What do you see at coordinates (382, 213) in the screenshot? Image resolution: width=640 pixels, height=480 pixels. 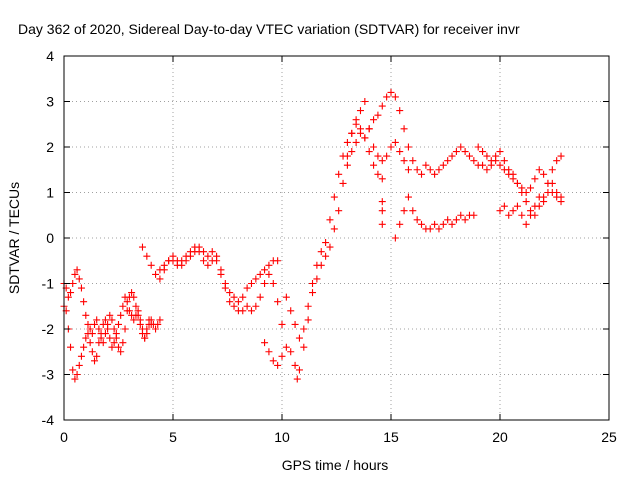 I see `series-isolated-points` at bounding box center [382, 213].